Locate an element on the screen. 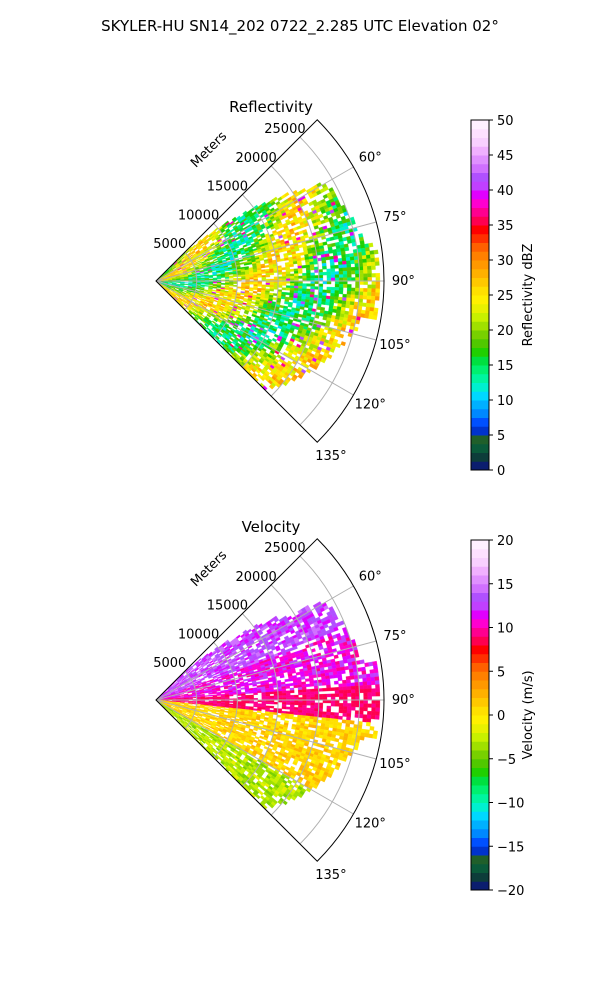 The height and width of the screenshot is (1000, 600). radar-field is located at coordinates (268, 286).